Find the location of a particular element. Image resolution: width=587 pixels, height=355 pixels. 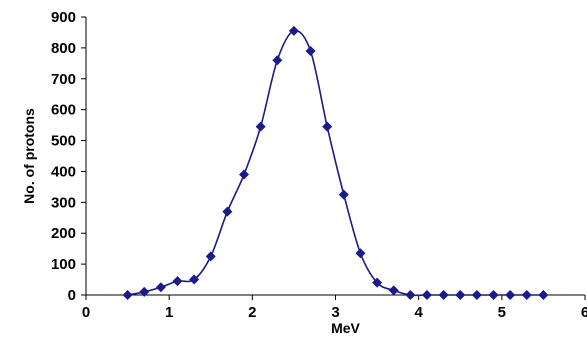

x-tick-label: 6 is located at coordinates (584, 312).